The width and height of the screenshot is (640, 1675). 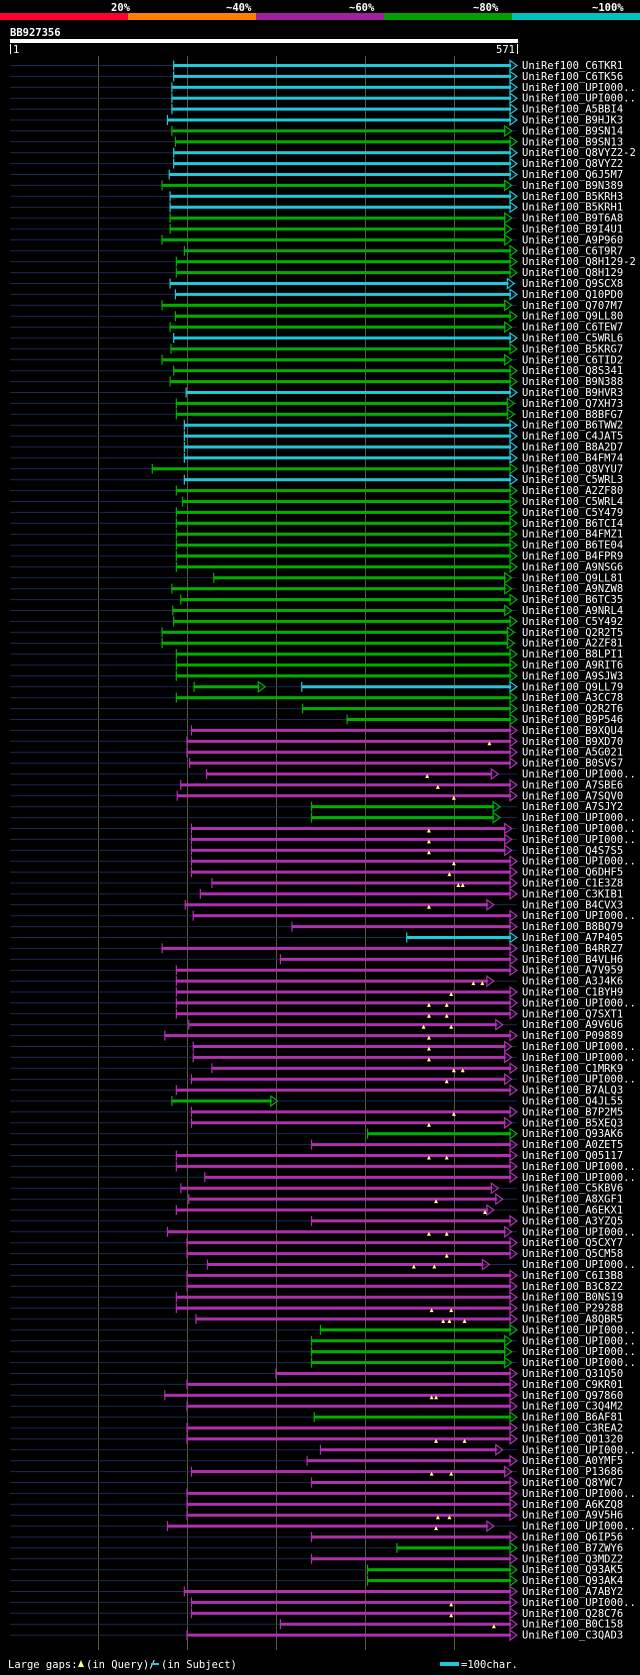 What do you see at coordinates (316, 294) in the screenshot?
I see `hit-row: UniRef100_Q10PD0` at bounding box center [316, 294].